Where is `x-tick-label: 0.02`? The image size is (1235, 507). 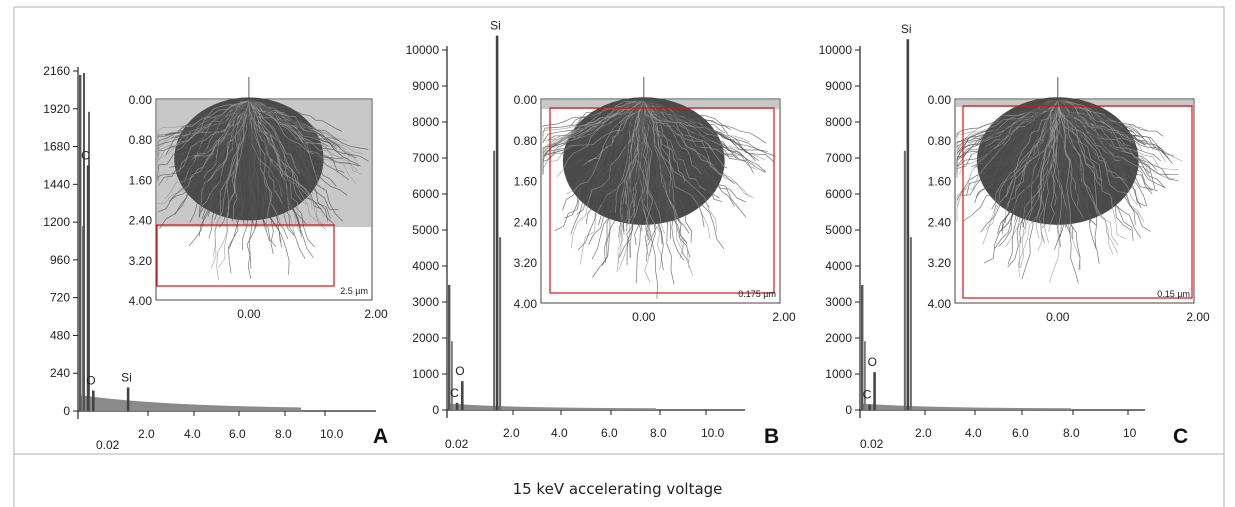 x-tick-label: 0.02 is located at coordinates (872, 444).